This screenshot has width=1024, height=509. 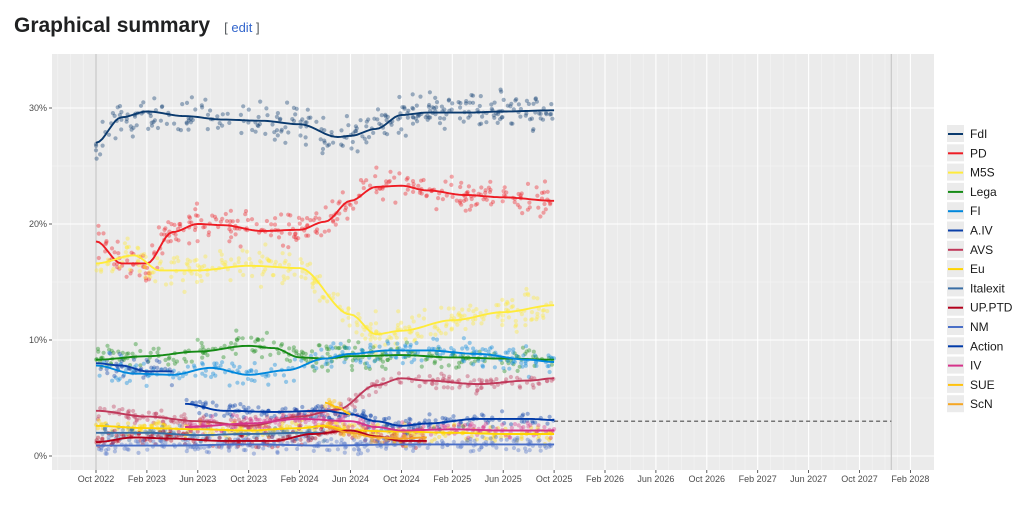 I want to click on legend-label: Eu, so click(x=977, y=269).